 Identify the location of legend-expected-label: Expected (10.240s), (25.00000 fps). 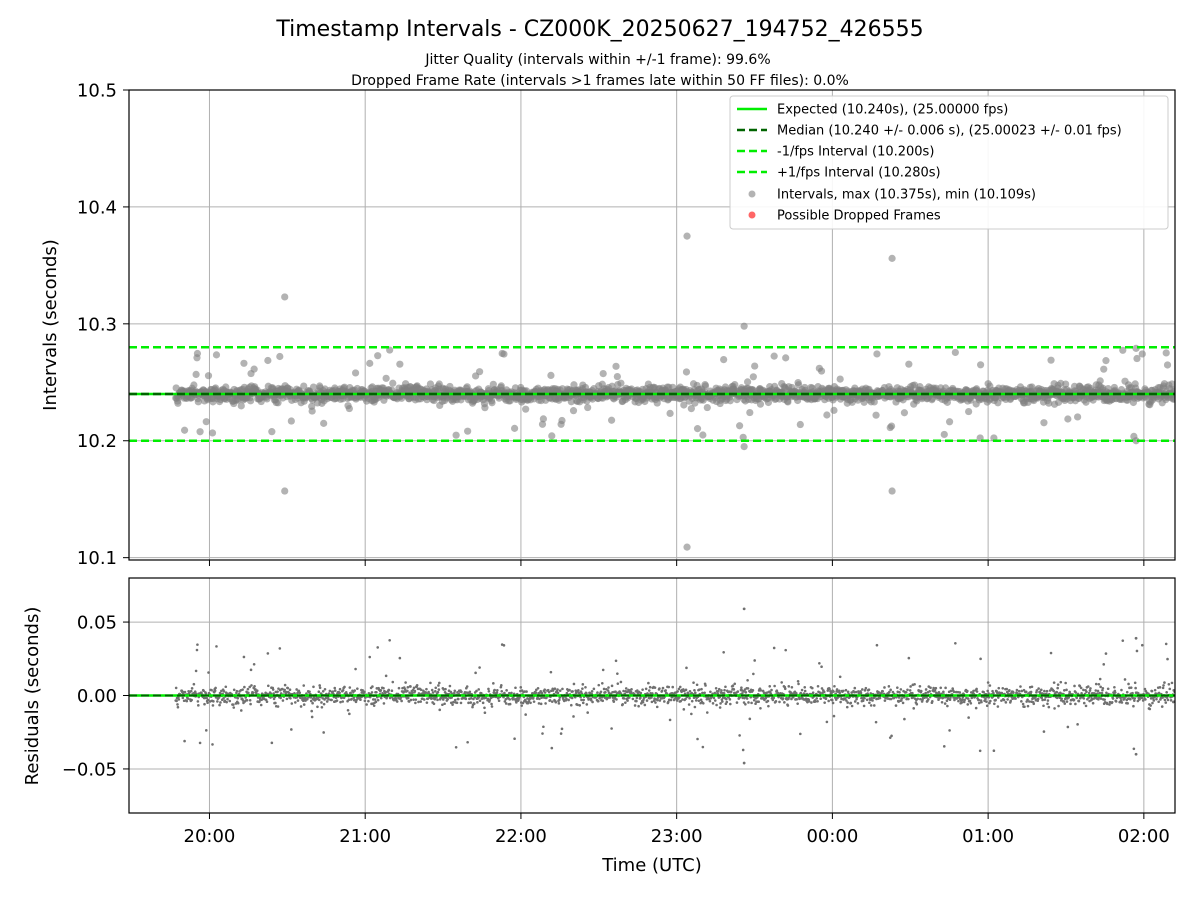
(892, 110).